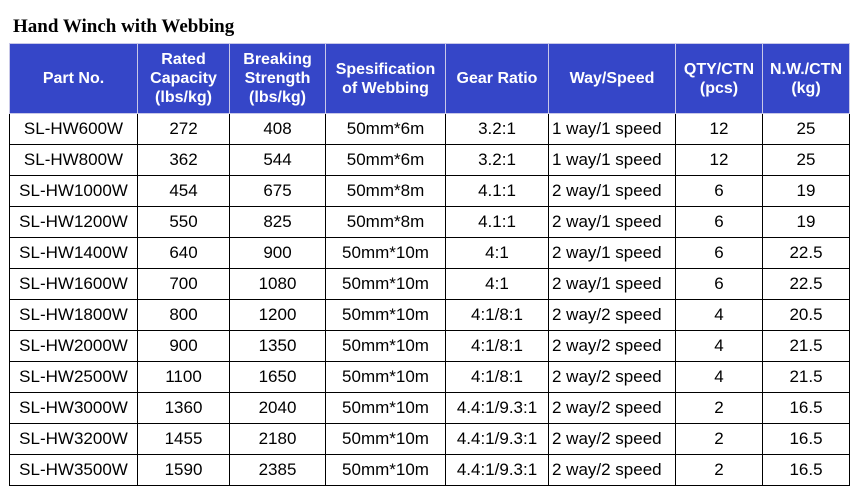 The image size is (858, 492). I want to click on table-cell: 900, so click(277, 253).